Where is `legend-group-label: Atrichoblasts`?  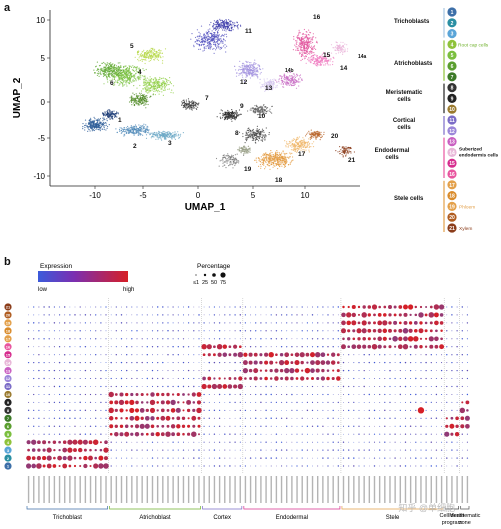
legend-group-label: Atrichoblasts is located at coordinates (413, 64).